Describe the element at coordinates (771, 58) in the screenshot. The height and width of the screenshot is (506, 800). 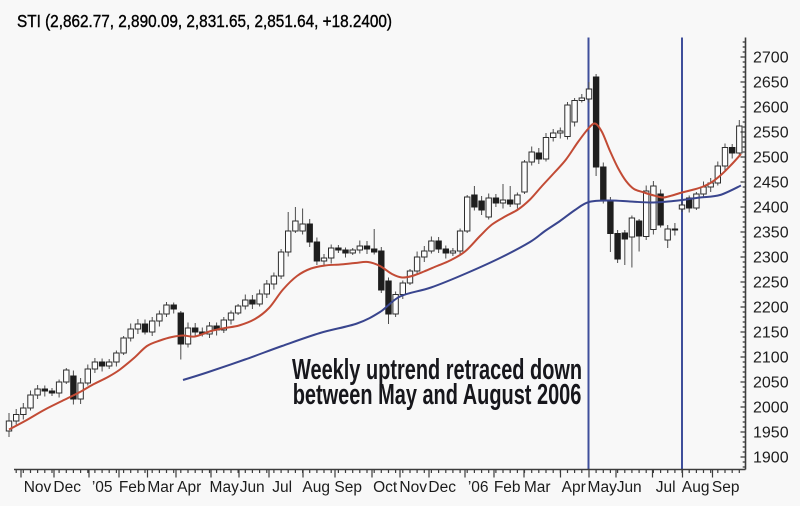
I see `svg-text: 2700` at that location.